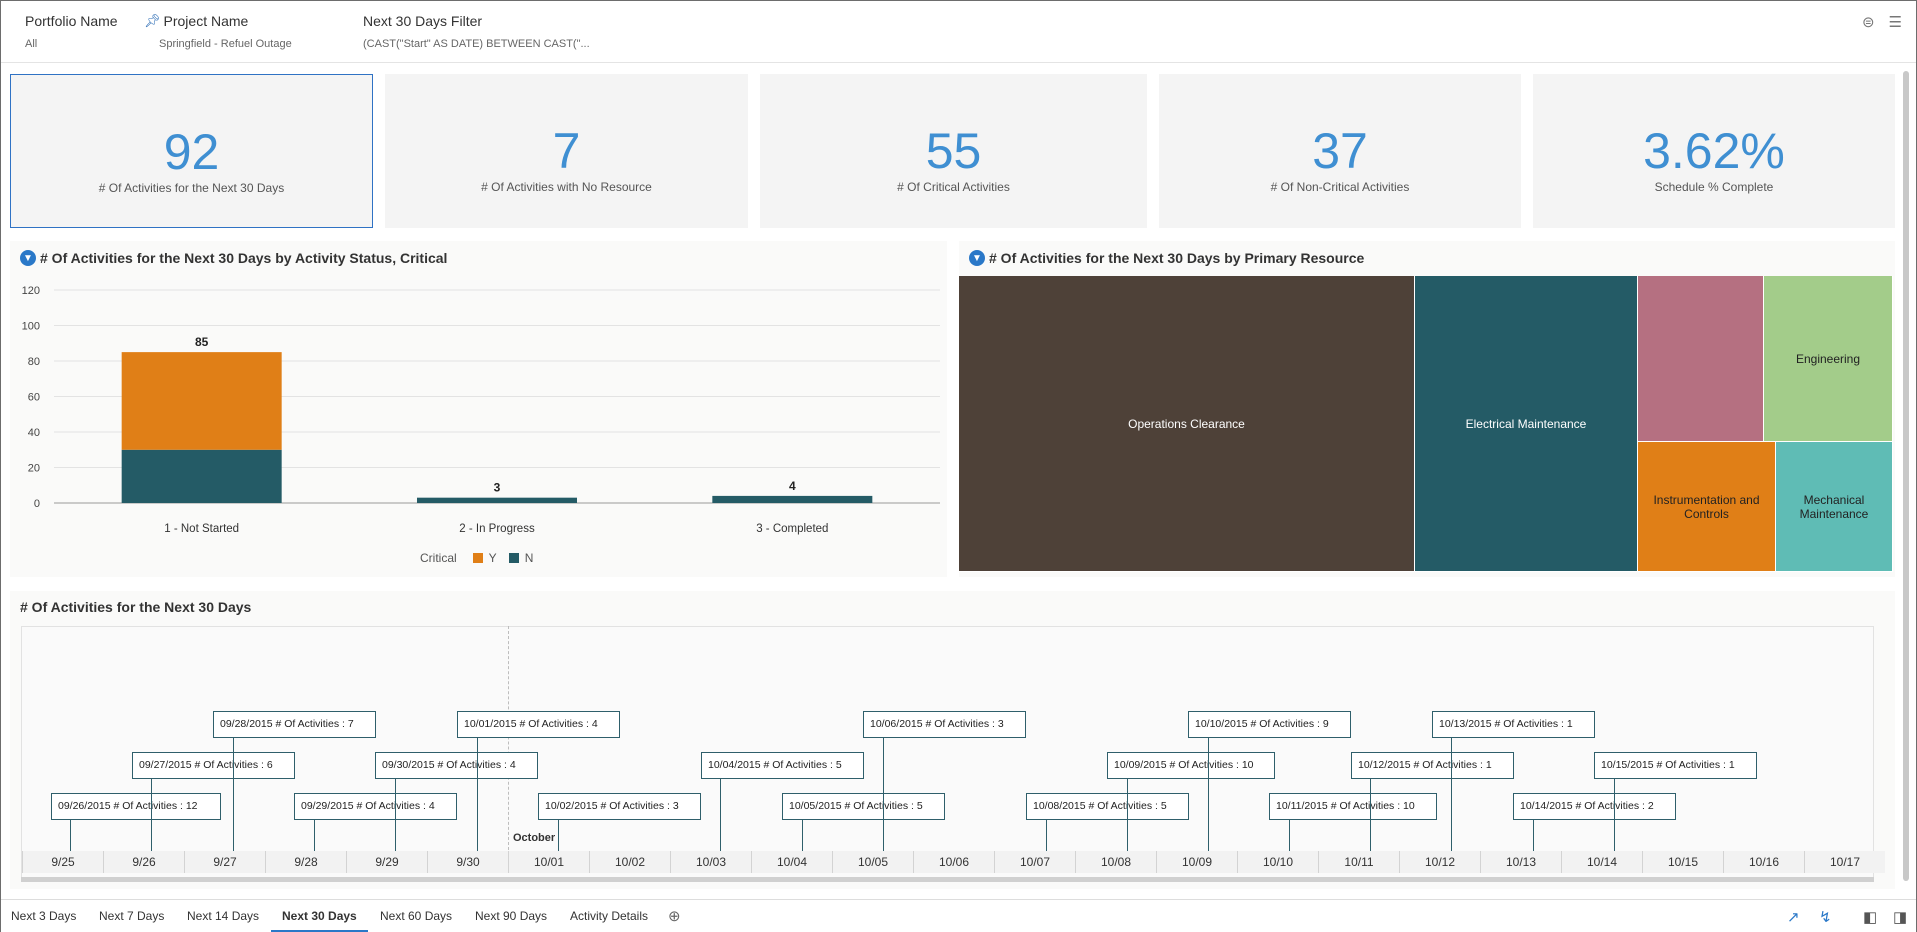 Image resolution: width=1917 pixels, height=932 pixels. Describe the element at coordinates (529, 558) in the screenshot. I see `legend-item-n: N` at that location.